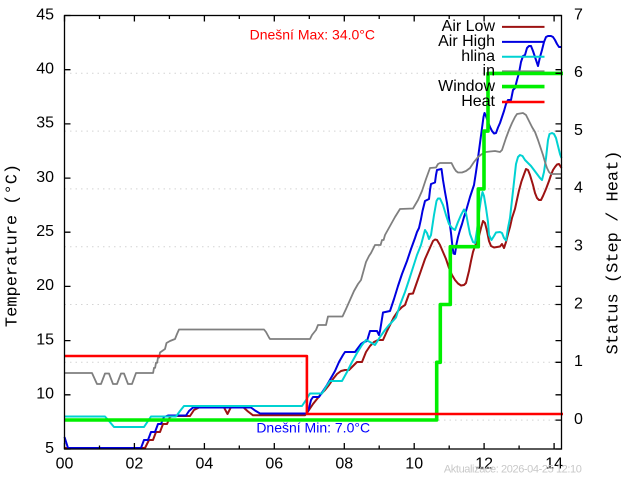 This screenshot has height=485, width=640. I want to click on svg-text: 6, so click(578, 72).